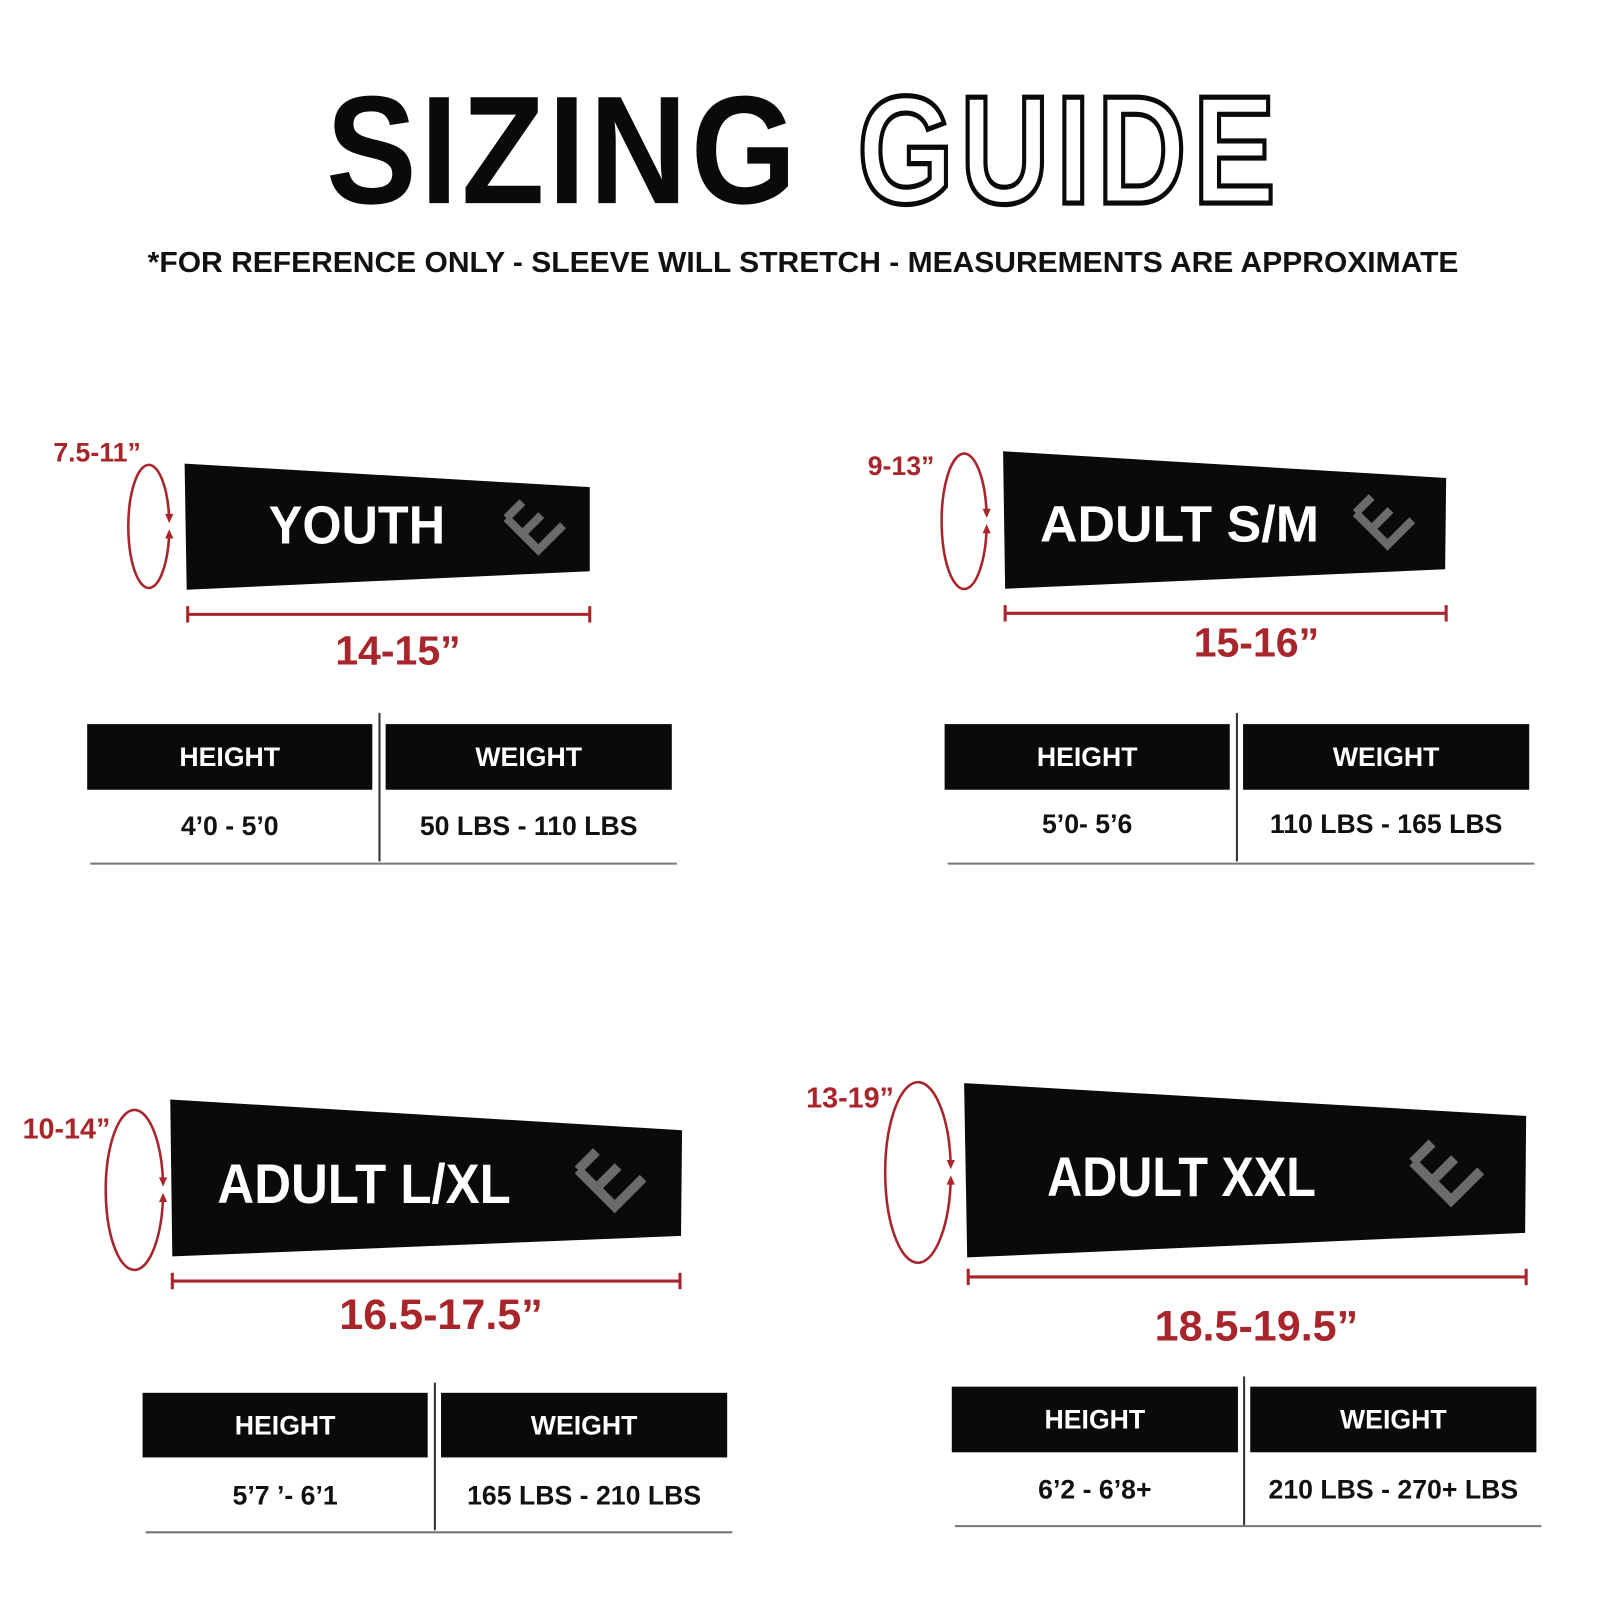 The width and height of the screenshot is (1600, 1600). I want to click on length-label: 18.5-19.5”, so click(1257, 1327).